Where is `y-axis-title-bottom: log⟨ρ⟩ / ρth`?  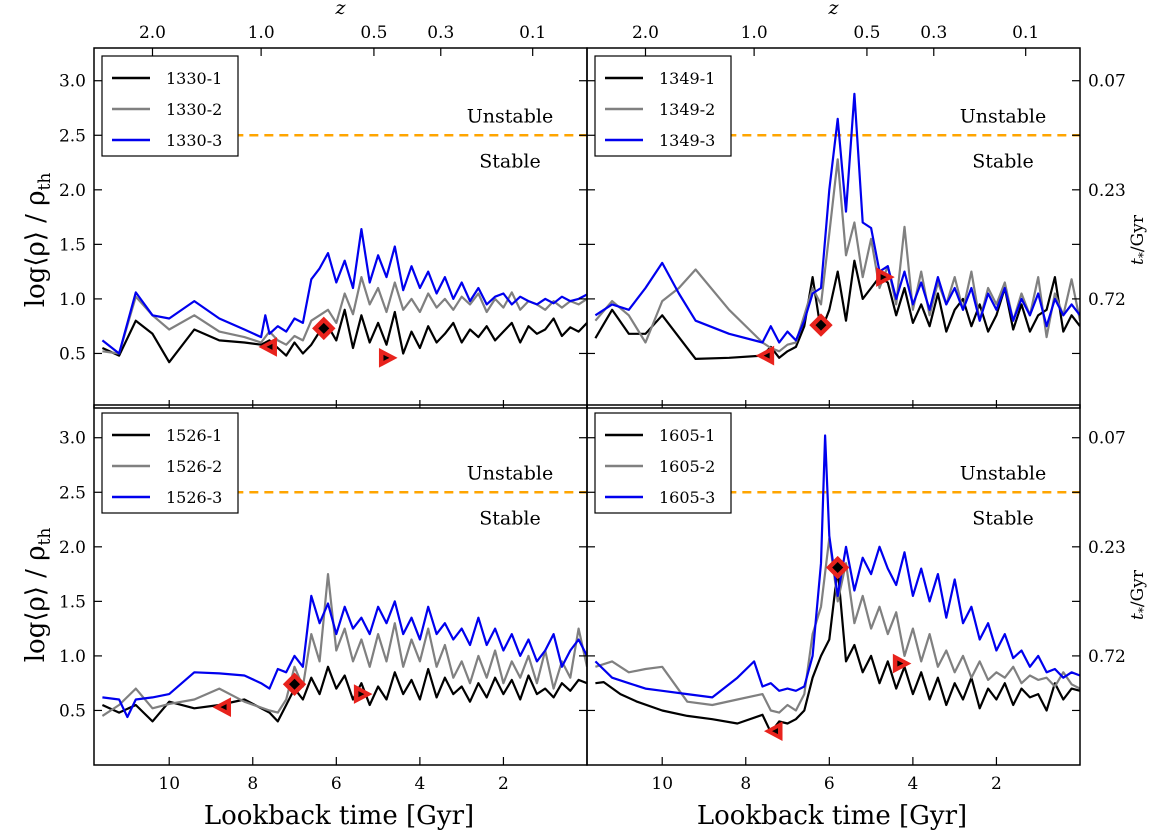
y-axis-title-bottom: log⟨ρ⟩ / ρth is located at coordinates (38, 595).